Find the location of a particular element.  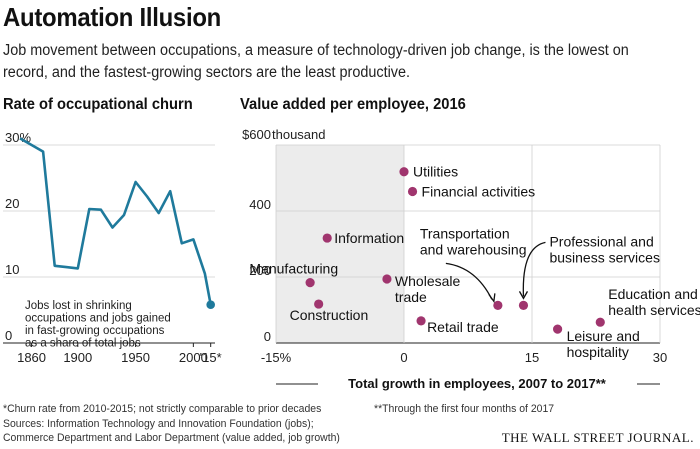

scatter-point-label: trade is located at coordinates (411, 297).